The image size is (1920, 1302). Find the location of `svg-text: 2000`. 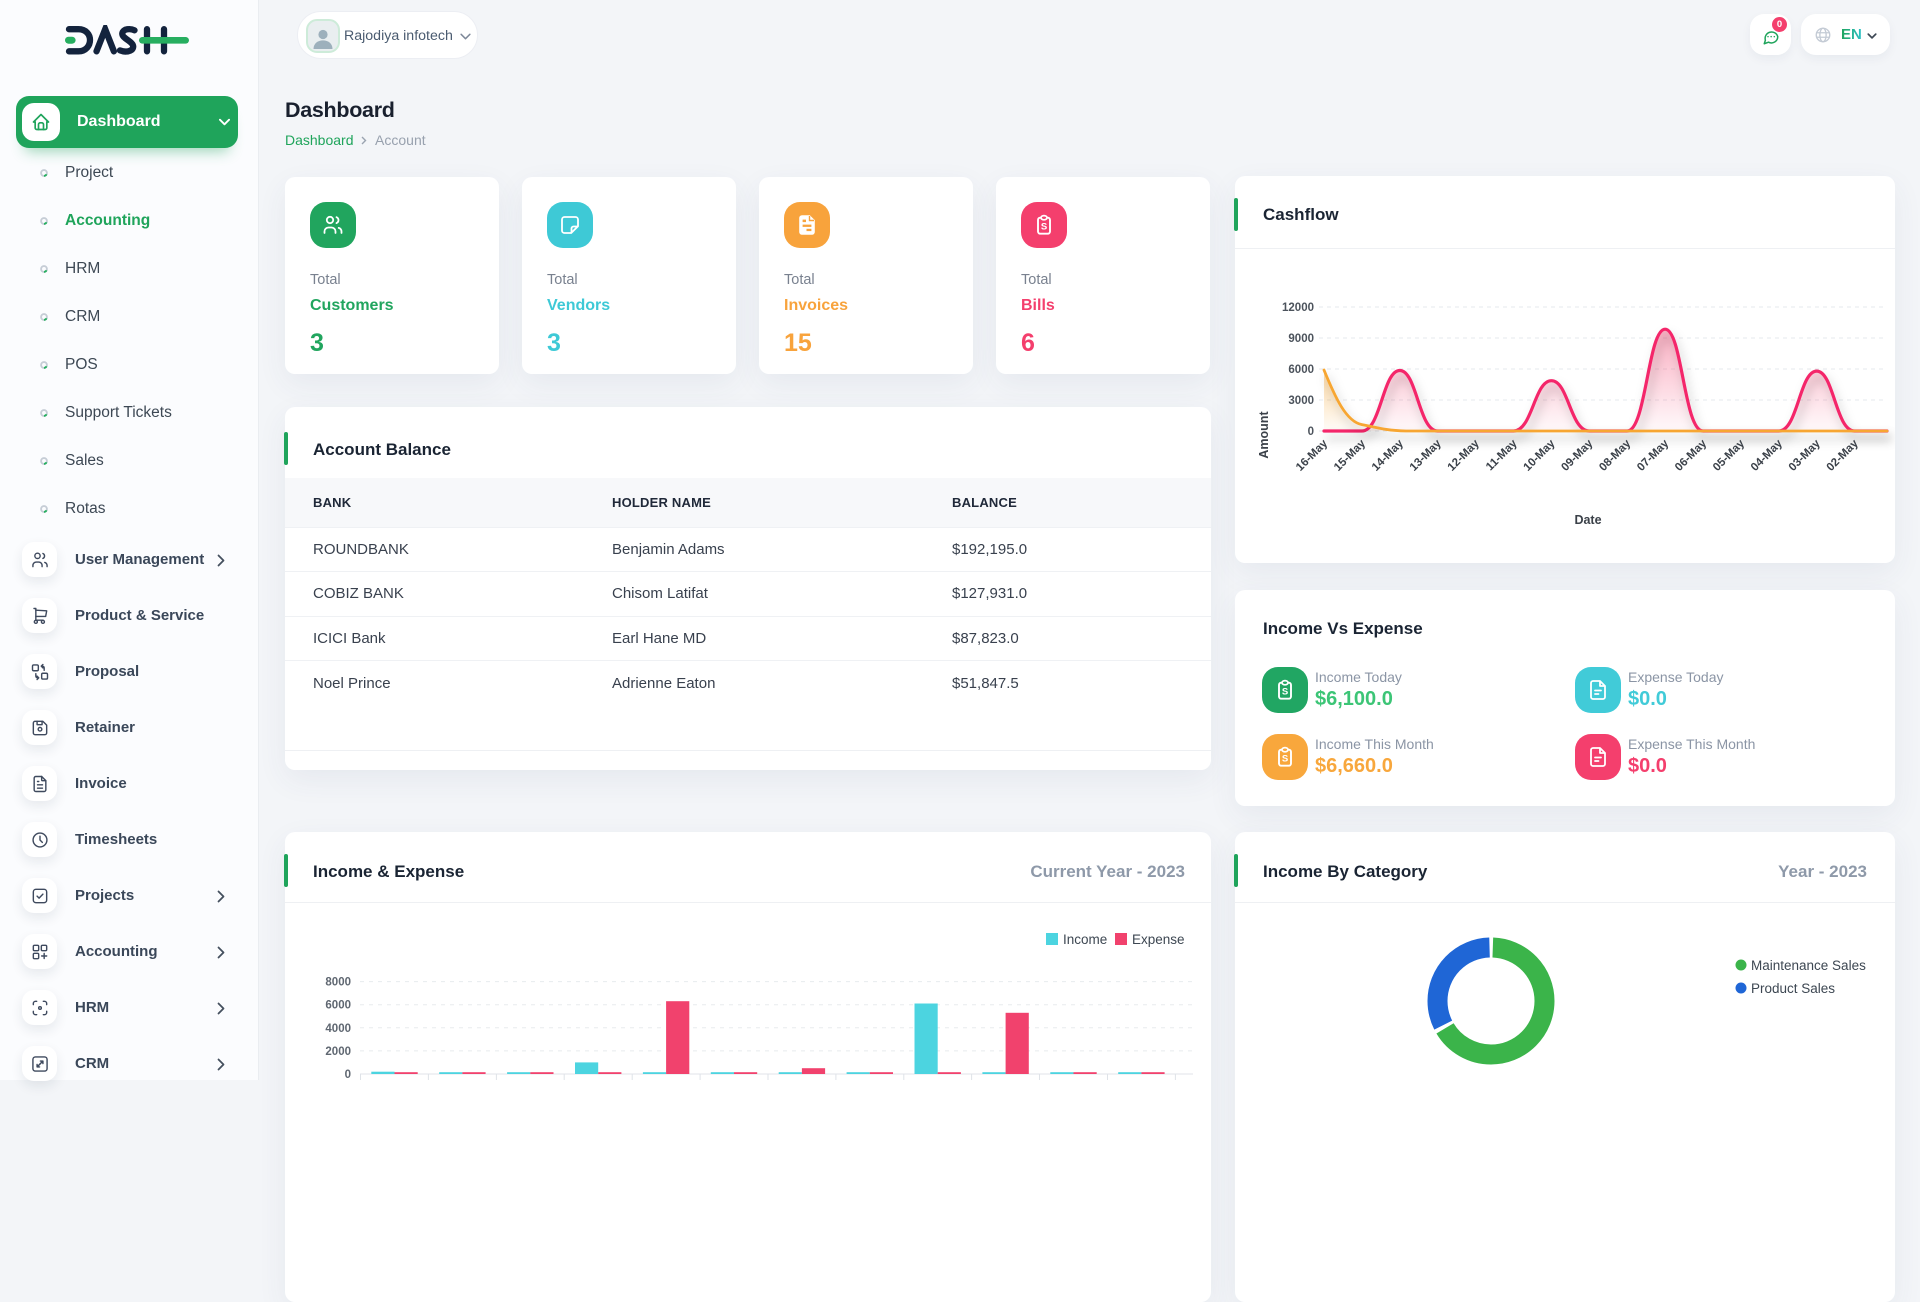

svg-text: 2000 is located at coordinates (338, 1052).